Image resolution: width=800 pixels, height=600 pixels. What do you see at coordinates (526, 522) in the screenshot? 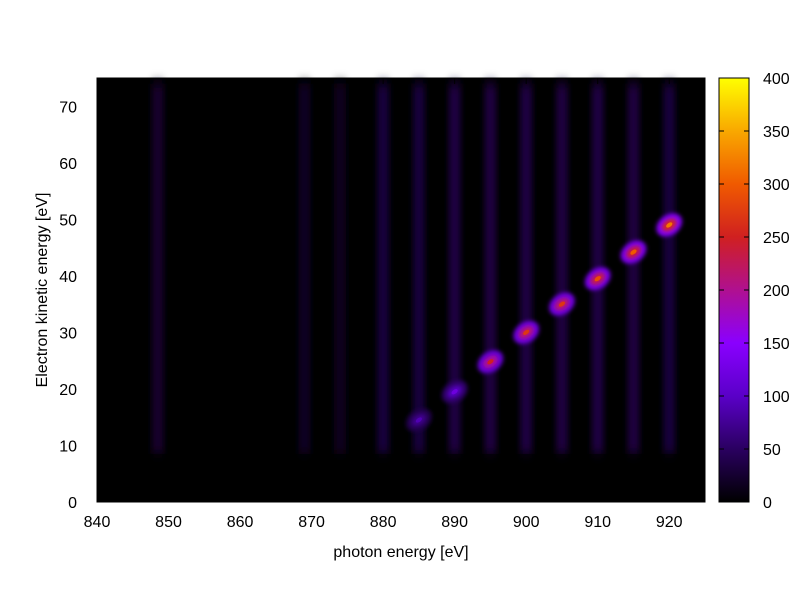
I see `x-tick-label: 900` at bounding box center [526, 522].